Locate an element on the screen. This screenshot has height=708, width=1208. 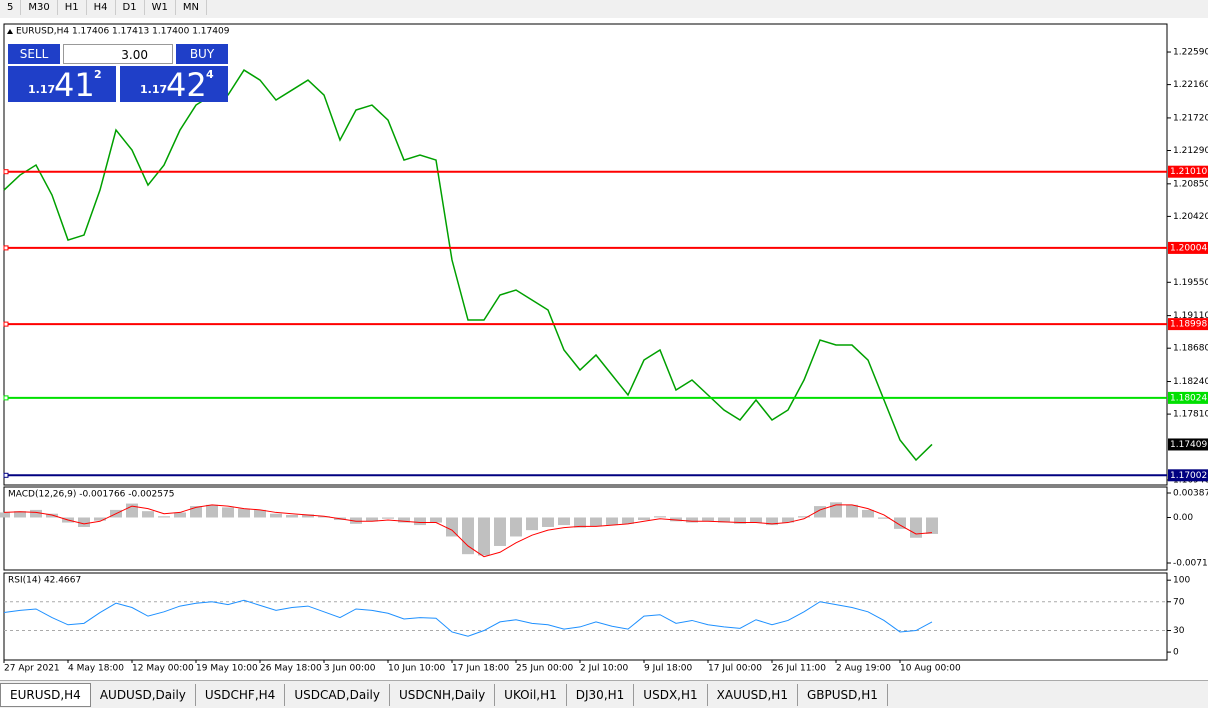
chart-tab: EURUSD,H4 is located at coordinates (45, 695).